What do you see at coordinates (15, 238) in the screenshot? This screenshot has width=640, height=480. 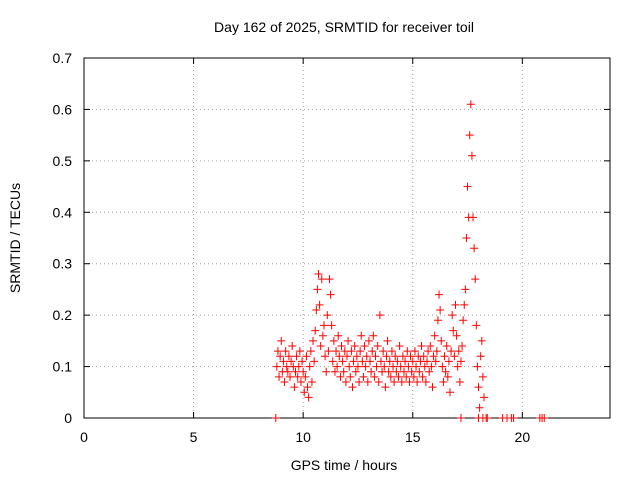 I see `y-axis-label: SRMTID / TECUs` at bounding box center [15, 238].